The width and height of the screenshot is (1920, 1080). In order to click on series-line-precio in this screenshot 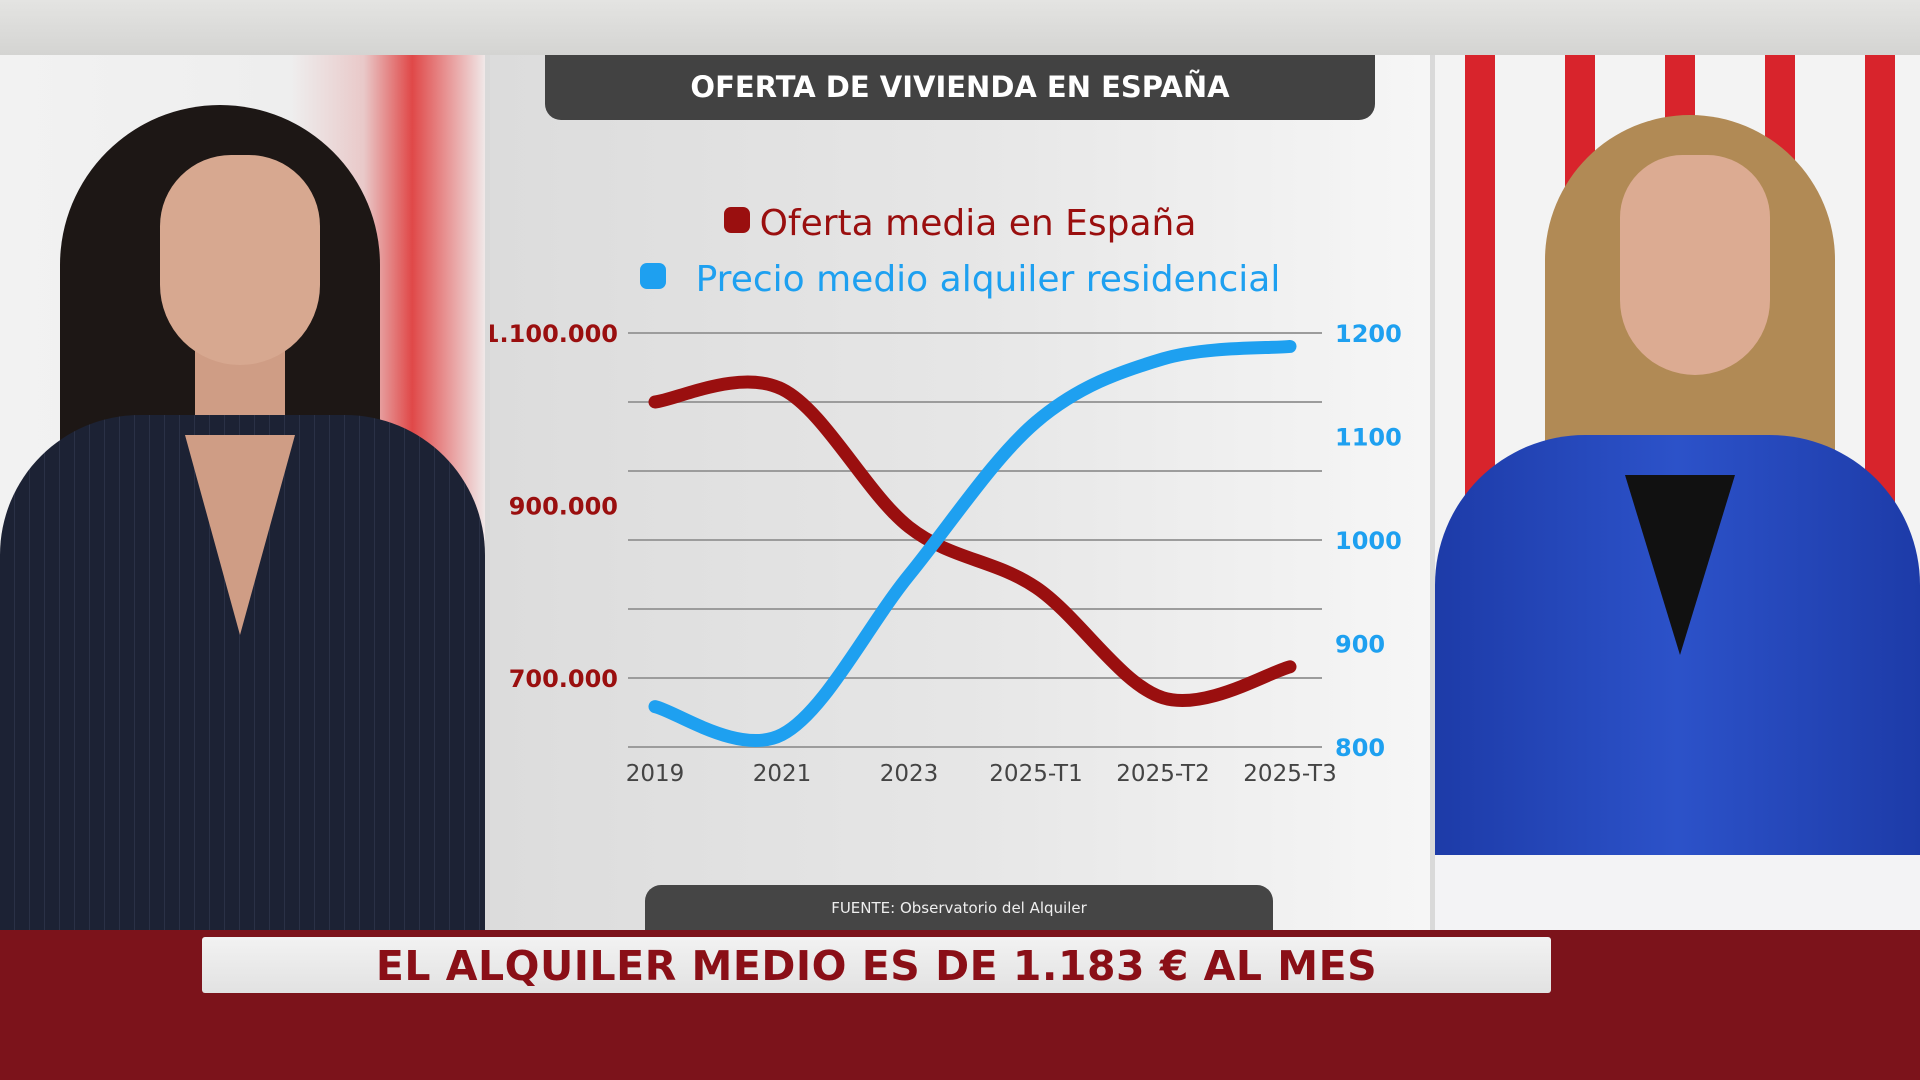, I will do `click(972, 543)`.